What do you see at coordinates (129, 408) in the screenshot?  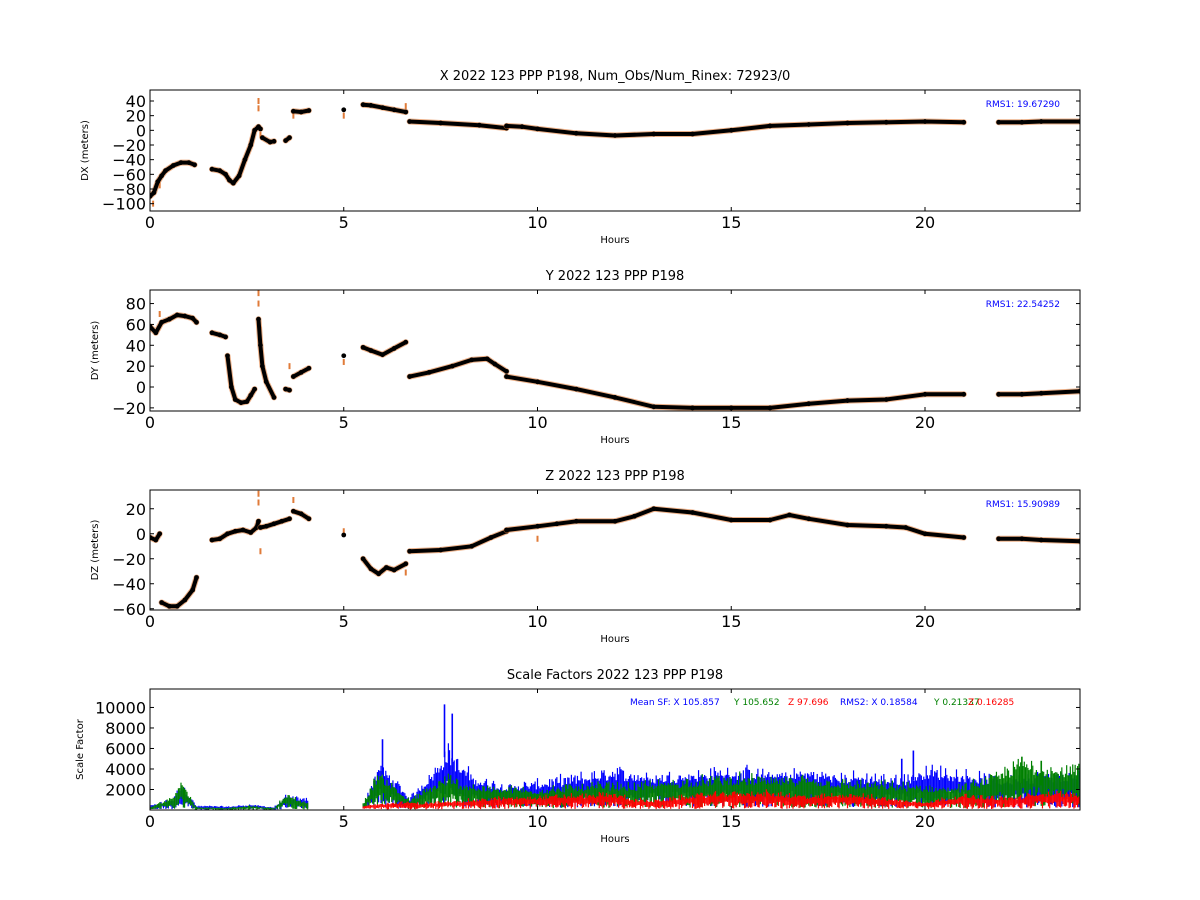 I see `y-tick-label: −20` at bounding box center [129, 408].